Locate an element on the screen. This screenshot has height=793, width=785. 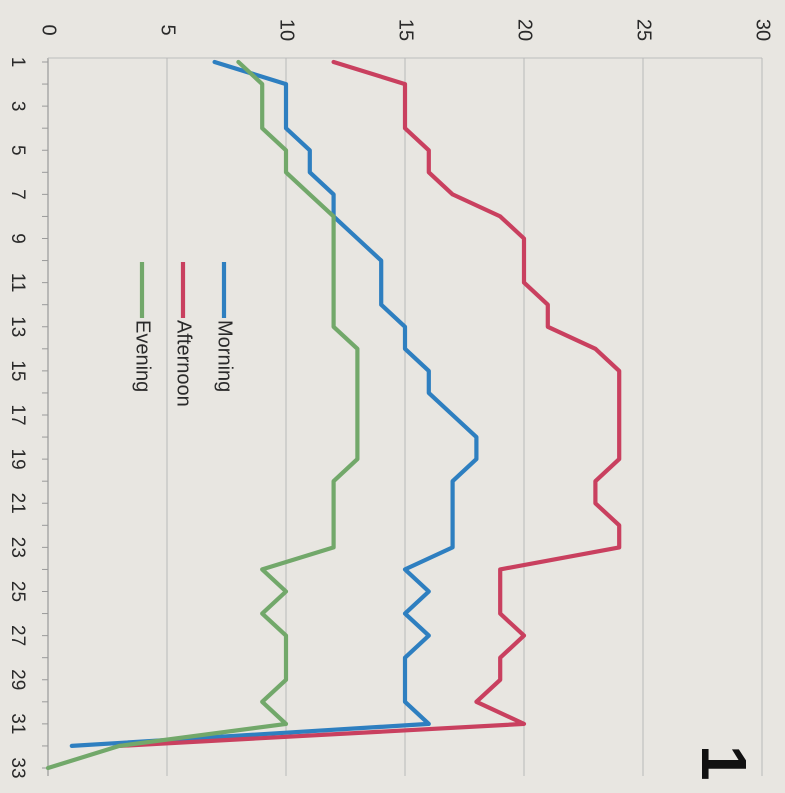
x-tick-label: 1 is located at coordinates (17, 62).